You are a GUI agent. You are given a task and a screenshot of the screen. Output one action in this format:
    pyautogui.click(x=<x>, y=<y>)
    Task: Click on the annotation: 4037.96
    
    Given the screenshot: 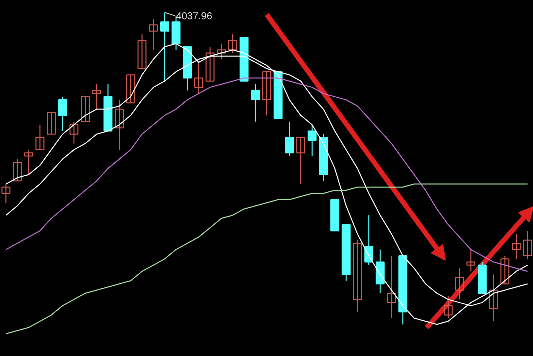 What is the action you would take?
    pyautogui.click(x=194, y=16)
    